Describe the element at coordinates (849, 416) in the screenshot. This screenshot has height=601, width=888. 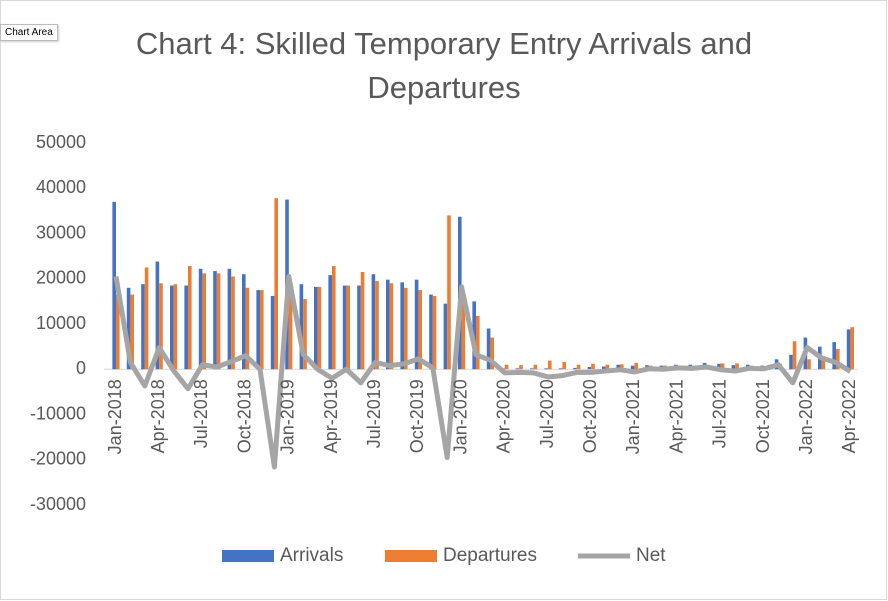
I see `x-tick-label: Apr-2022` at that location.